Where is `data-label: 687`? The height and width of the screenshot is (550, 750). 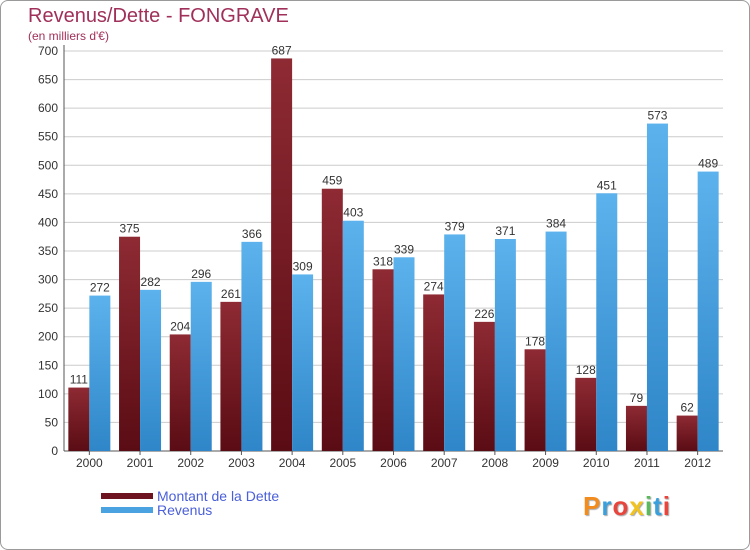 data-label: 687 is located at coordinates (282, 50).